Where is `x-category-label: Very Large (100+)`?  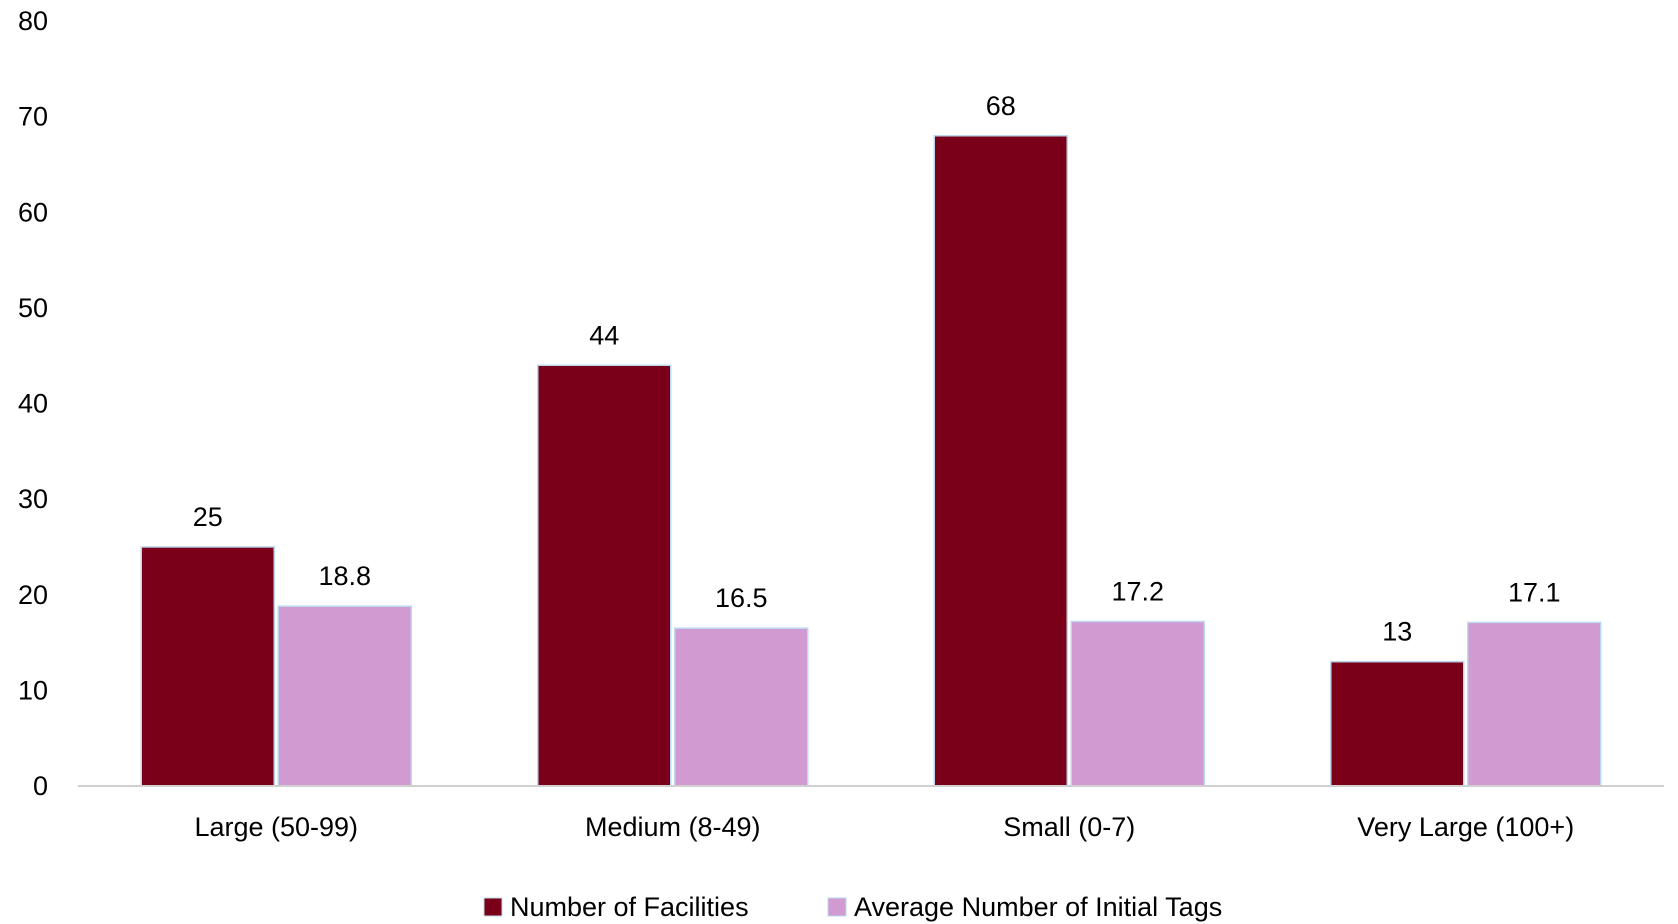
x-category-label: Very Large (100+) is located at coordinates (1465, 827).